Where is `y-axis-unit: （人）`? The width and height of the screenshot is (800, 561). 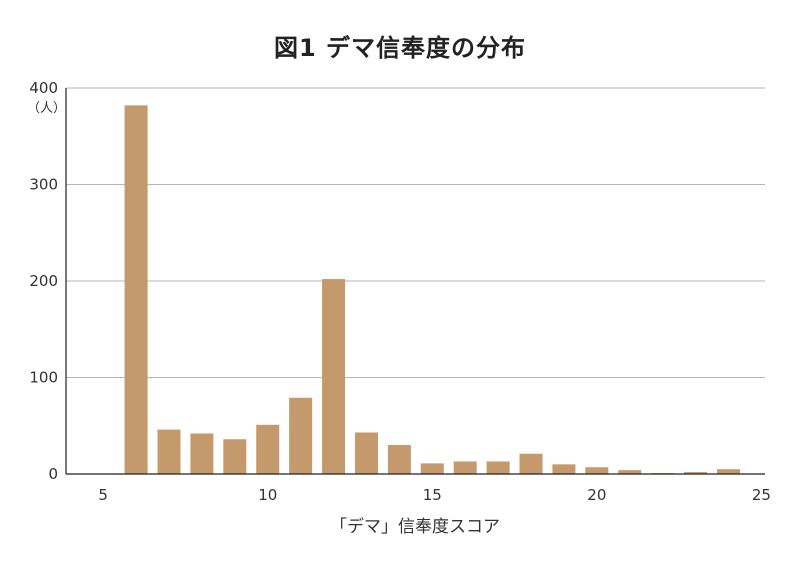
y-axis-unit: （人） is located at coordinates (46, 108).